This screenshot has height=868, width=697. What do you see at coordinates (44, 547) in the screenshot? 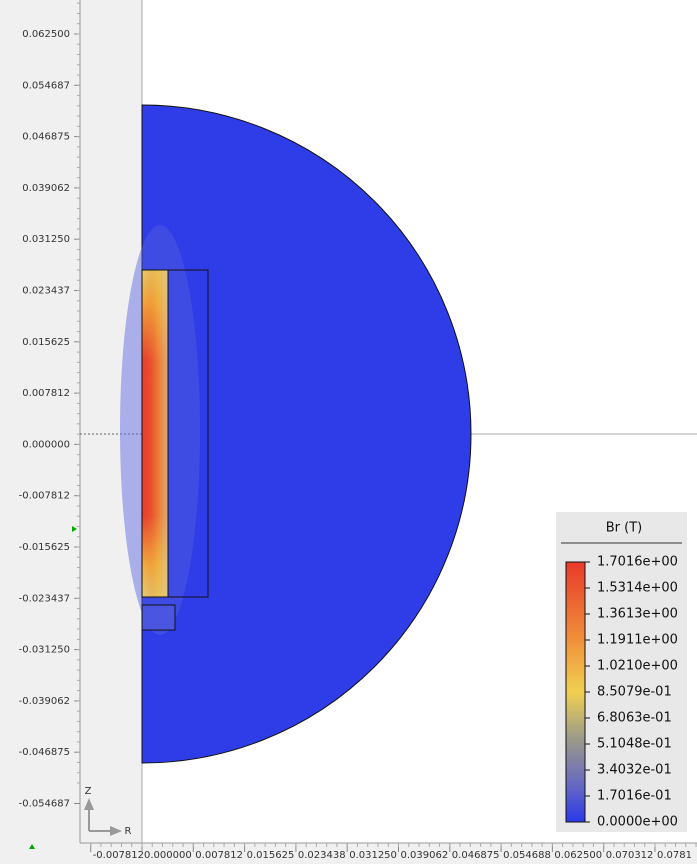
I see `y-tick-label: -0.015625` at bounding box center [44, 547].